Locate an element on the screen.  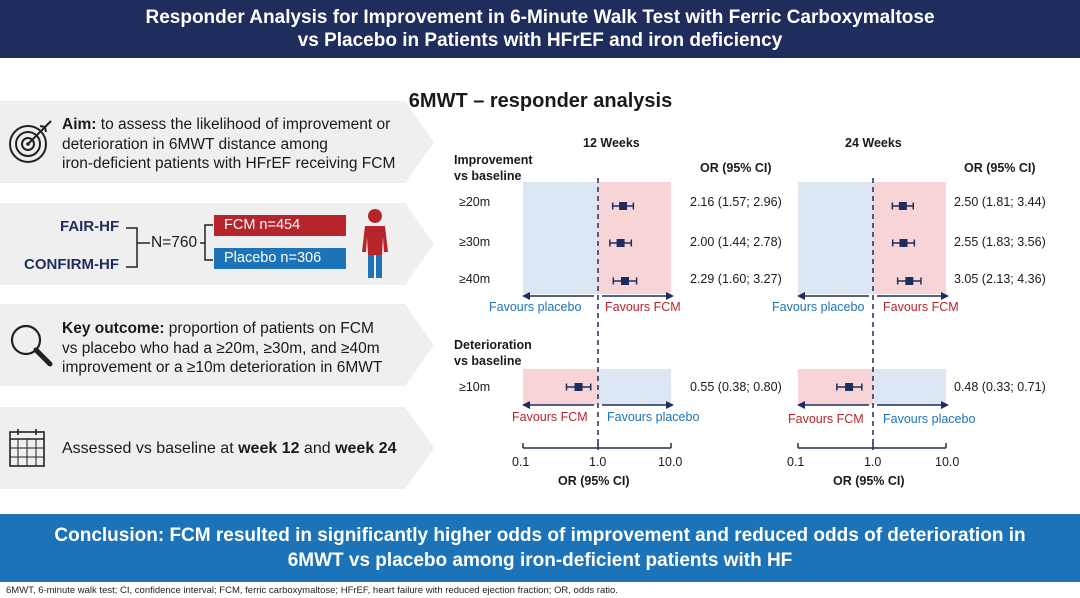
x-tick-12-1.0: 1.0 is located at coordinates (598, 462).